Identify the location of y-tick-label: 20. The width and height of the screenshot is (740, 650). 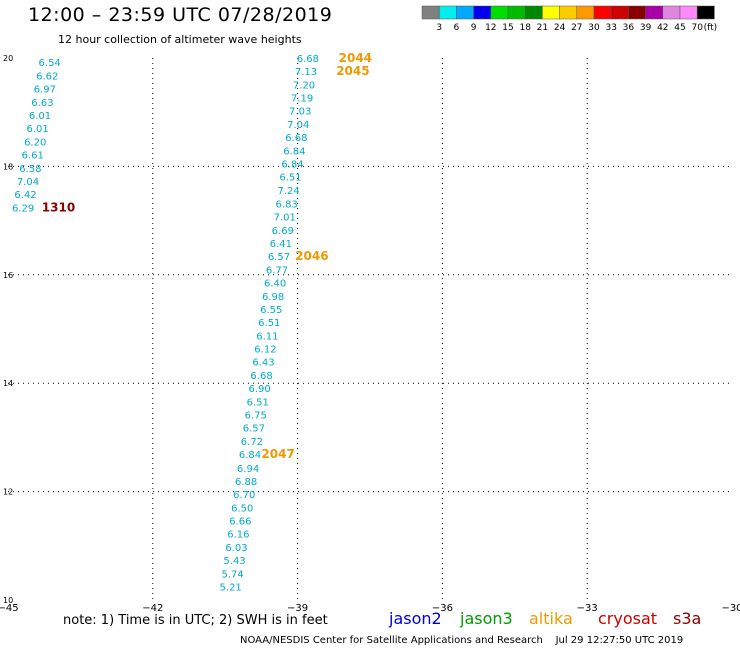
(8, 58).